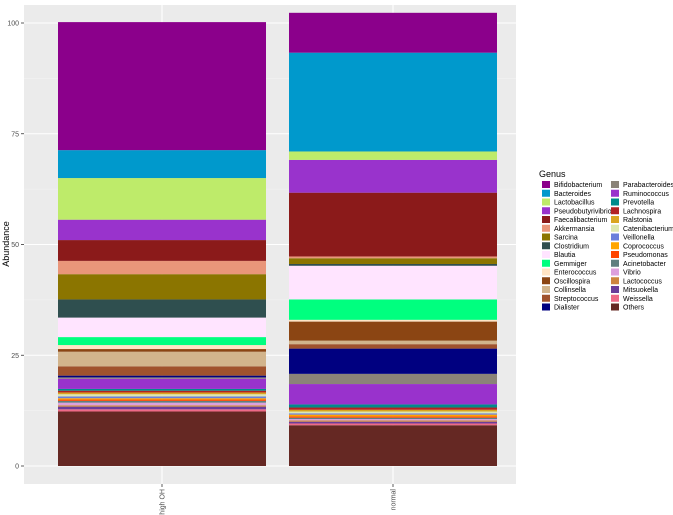  What do you see at coordinates (572, 194) in the screenshot?
I see `legend-label: Bacteroides` at bounding box center [572, 194].